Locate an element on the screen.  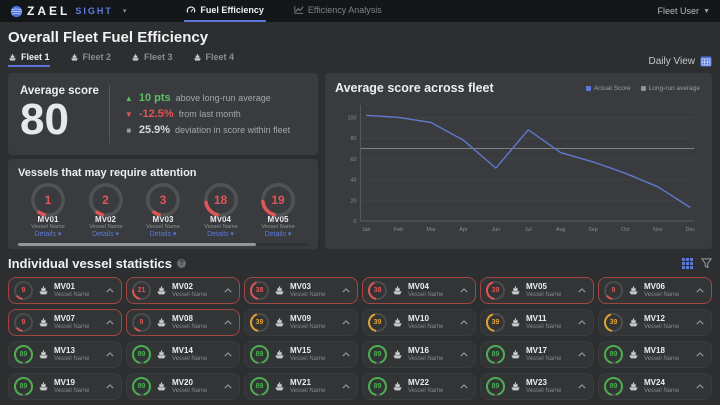
vessel-card: 89 MV18 Vessel Name is located at coordinates (655, 354).